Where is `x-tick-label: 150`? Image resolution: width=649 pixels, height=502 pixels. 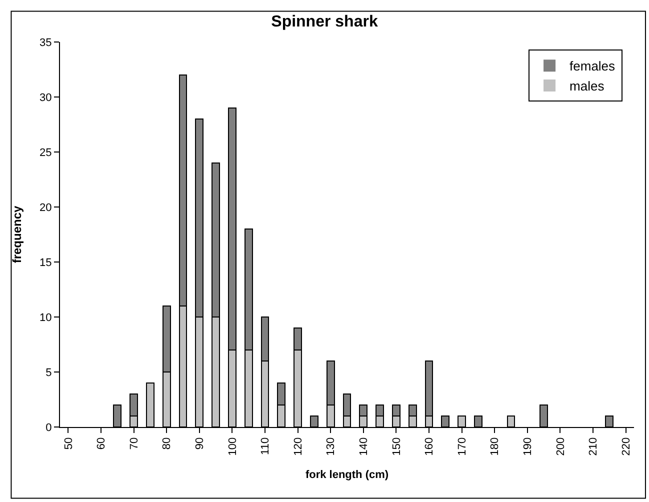 x-tick-label: 150 is located at coordinates (396, 446).